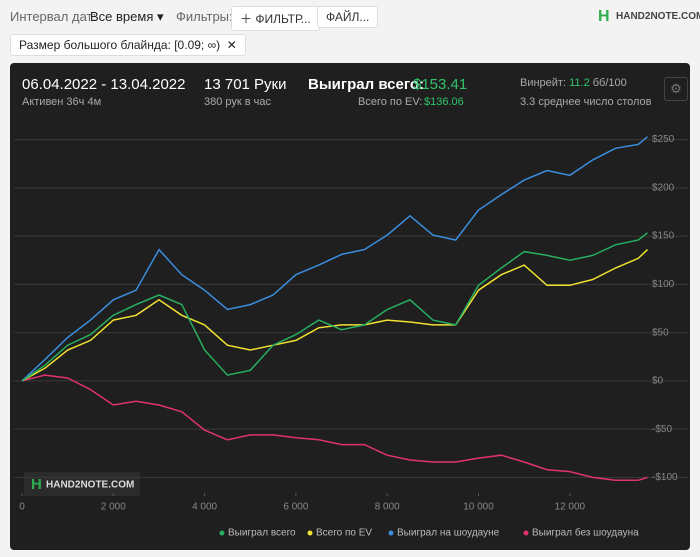 This screenshot has height=557, width=700. What do you see at coordinates (366, 84) in the screenshot?
I see `won-label: Выиграл всего:` at bounding box center [366, 84].